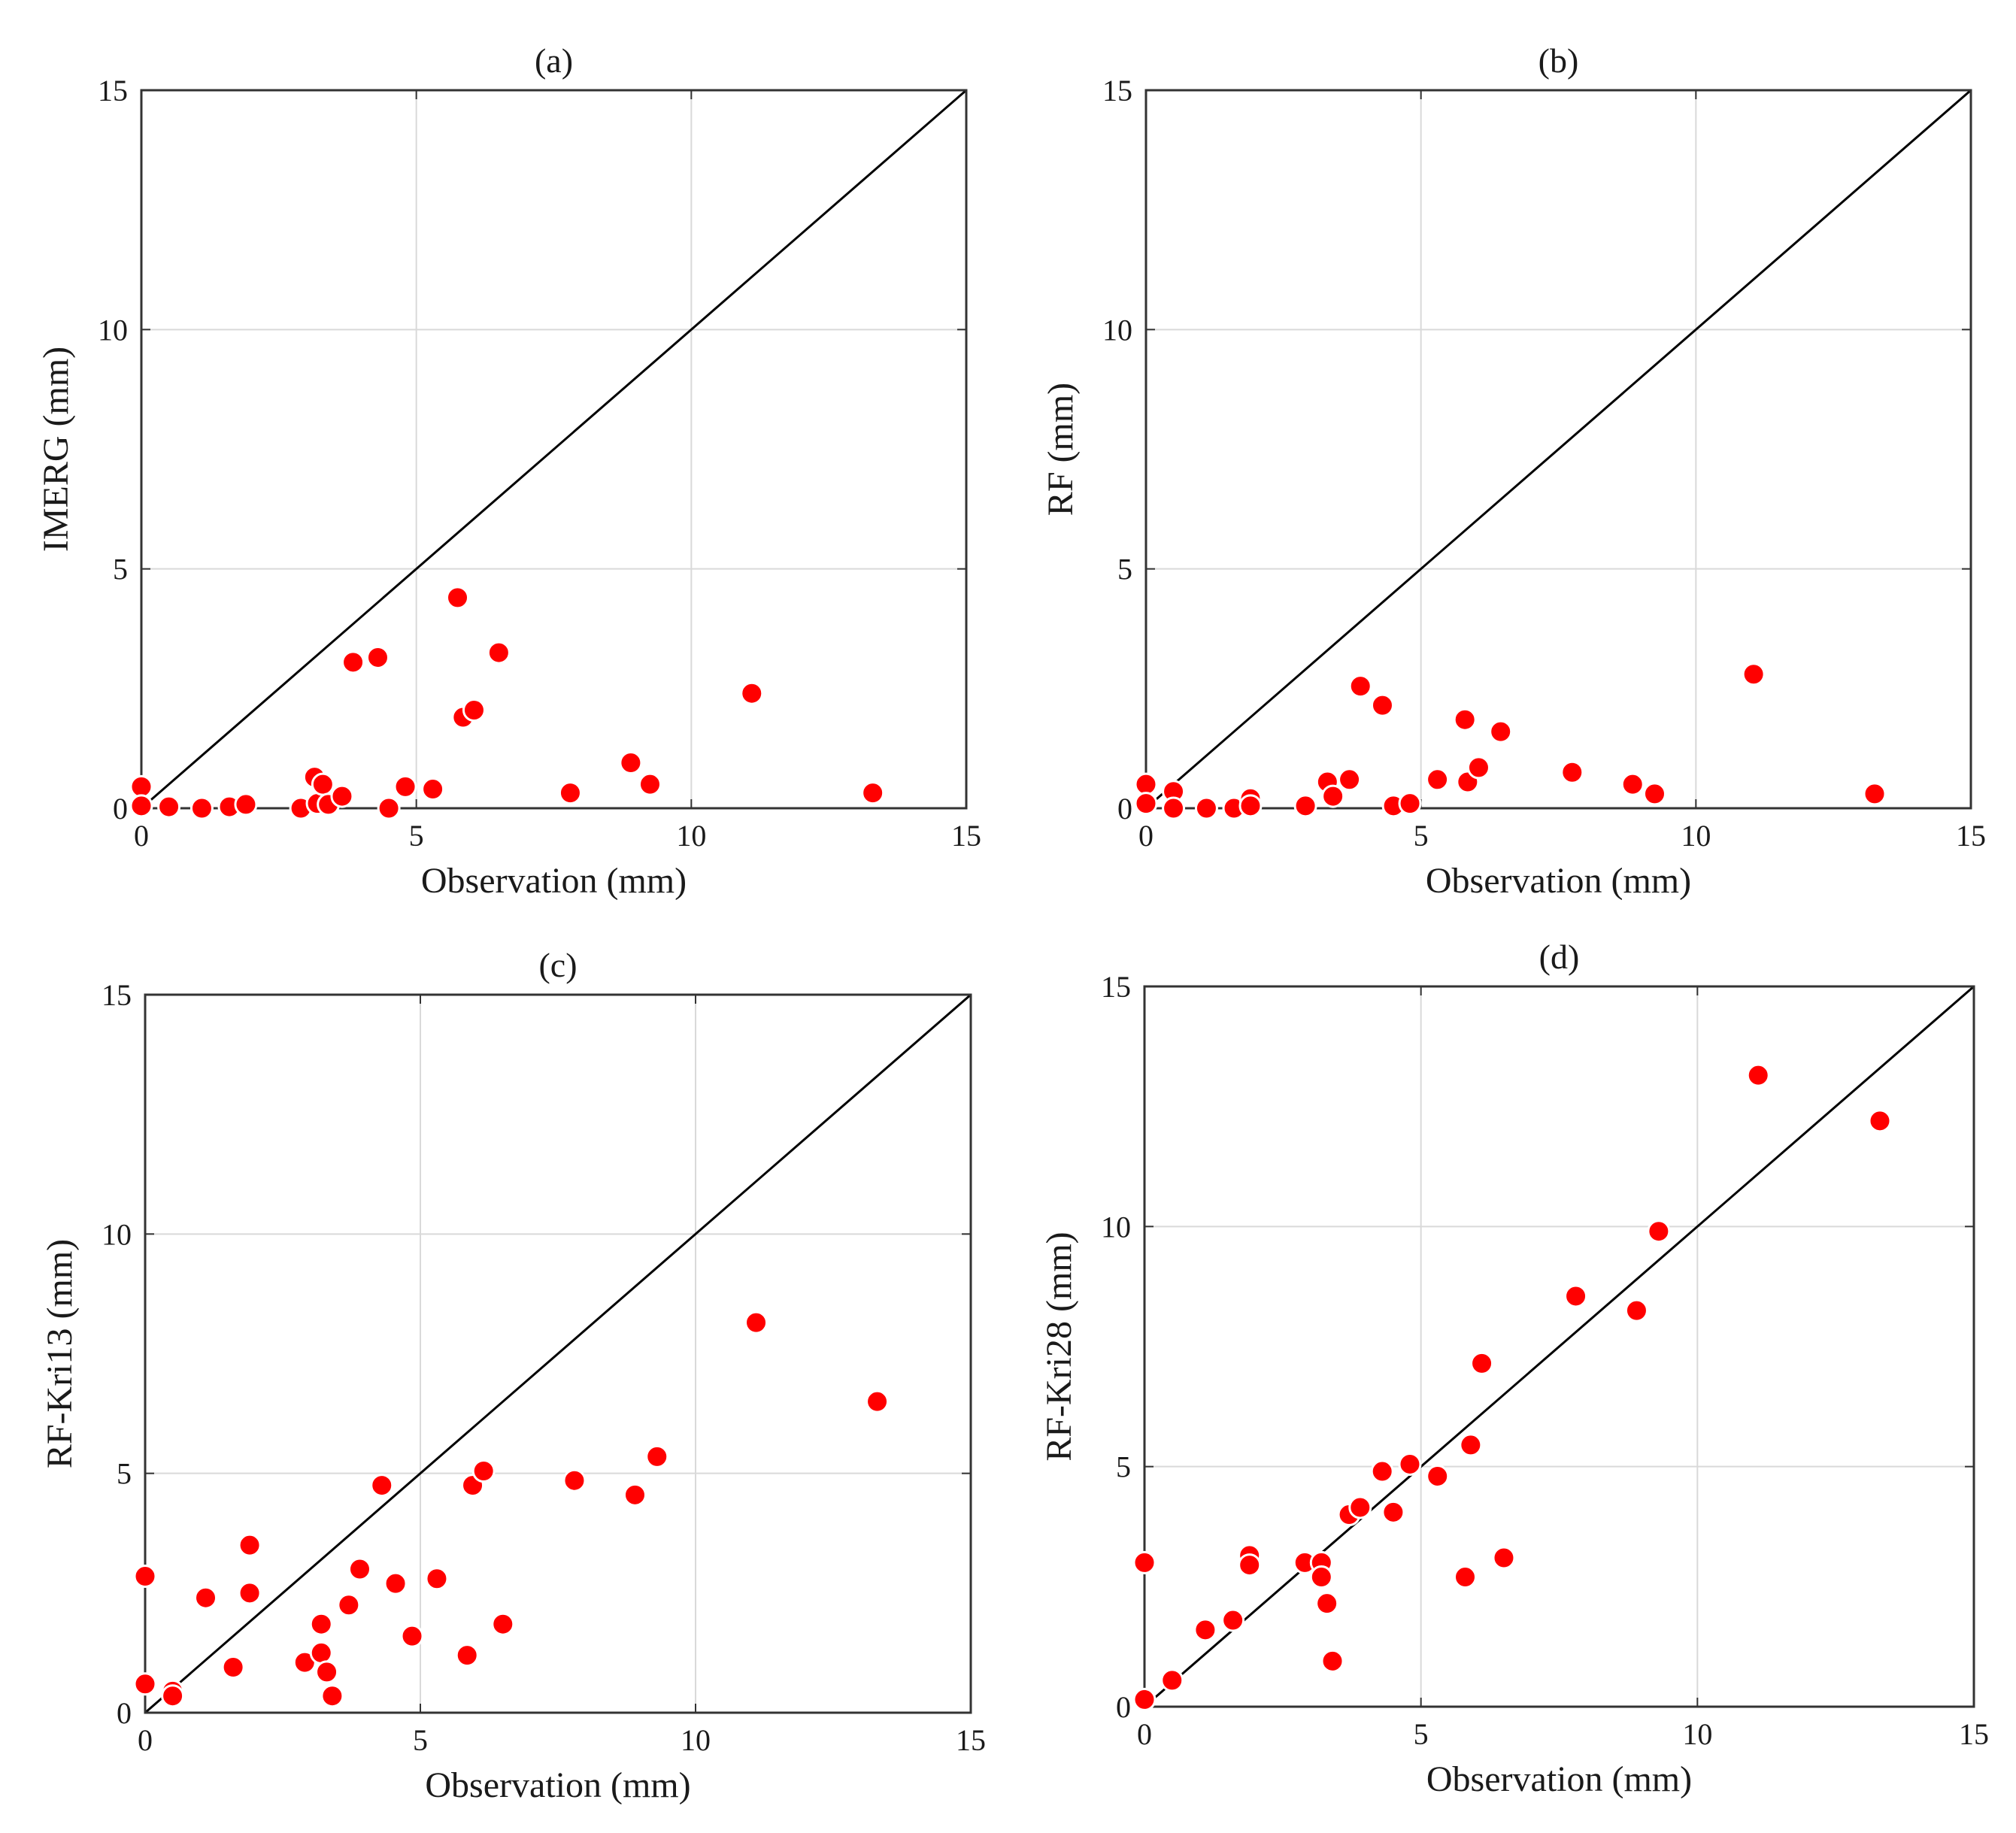 The width and height of the screenshot is (2016, 1833). I want to click on y-axis-label: RF-Kri28 (mm), so click(1059, 1346).